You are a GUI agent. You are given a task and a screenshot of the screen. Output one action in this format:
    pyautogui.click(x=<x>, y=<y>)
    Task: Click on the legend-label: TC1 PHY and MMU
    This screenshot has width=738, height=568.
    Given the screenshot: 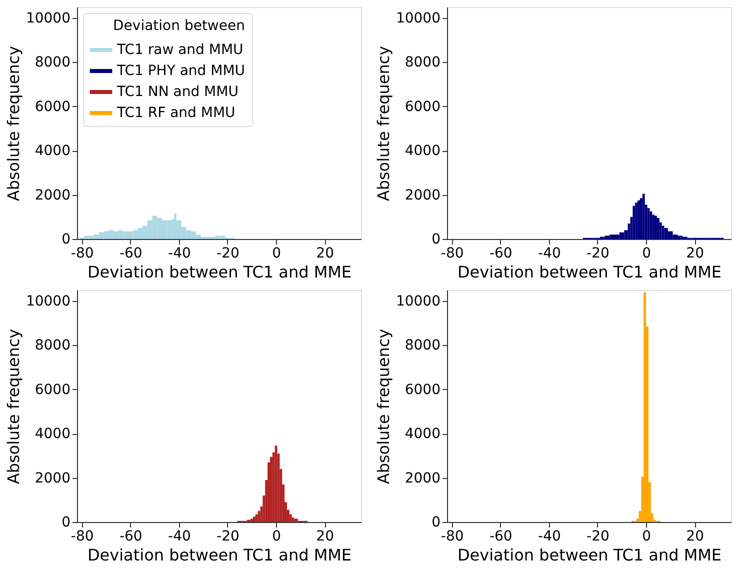 What is the action you would take?
    pyautogui.click(x=181, y=71)
    